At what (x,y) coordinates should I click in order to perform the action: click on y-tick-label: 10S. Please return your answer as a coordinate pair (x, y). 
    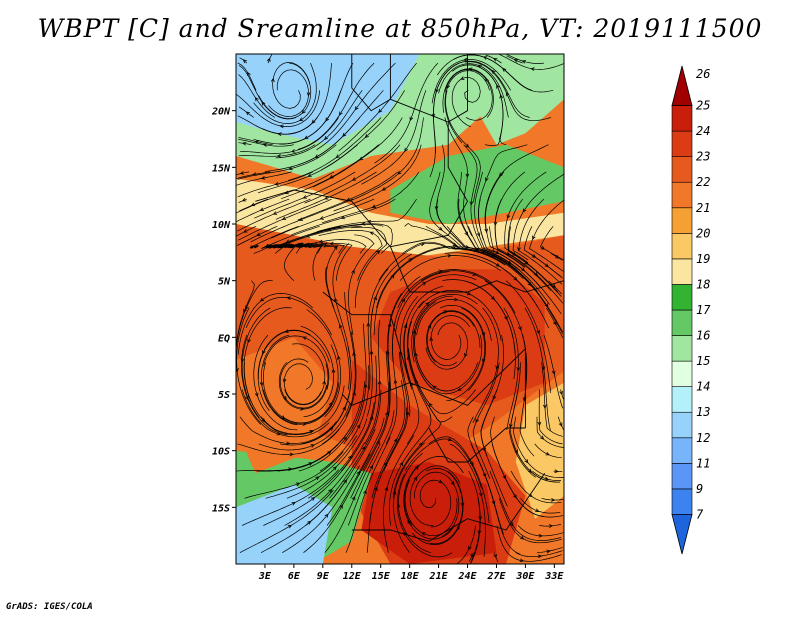
    Looking at the image, I should click on (221, 452).